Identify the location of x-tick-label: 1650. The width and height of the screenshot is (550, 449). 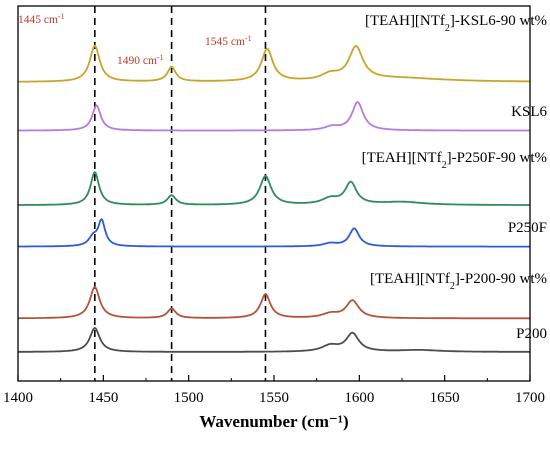
(445, 398).